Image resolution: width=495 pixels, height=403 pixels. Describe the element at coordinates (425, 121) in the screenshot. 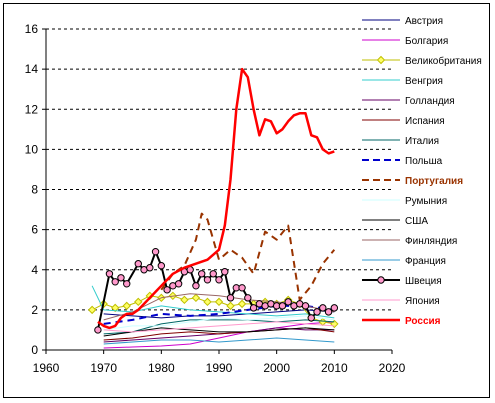

I see `legend-label-5: Испания` at that location.